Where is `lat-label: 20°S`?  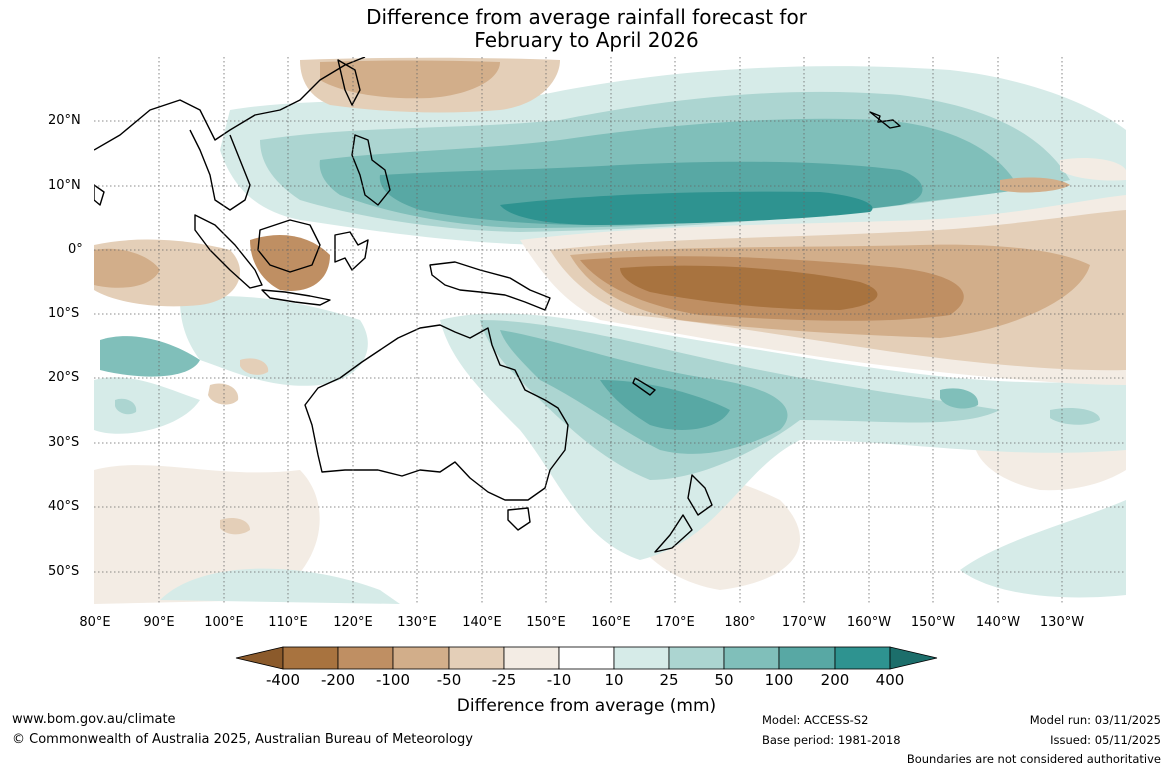 lat-label: 20°S is located at coordinates (64, 377).